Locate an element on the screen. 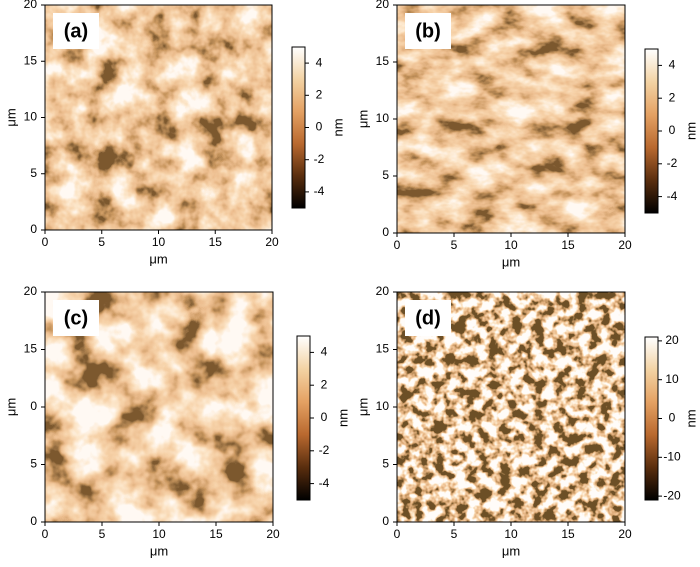 The height and width of the screenshot is (567, 700). panel-label: (d) is located at coordinates (428, 318).